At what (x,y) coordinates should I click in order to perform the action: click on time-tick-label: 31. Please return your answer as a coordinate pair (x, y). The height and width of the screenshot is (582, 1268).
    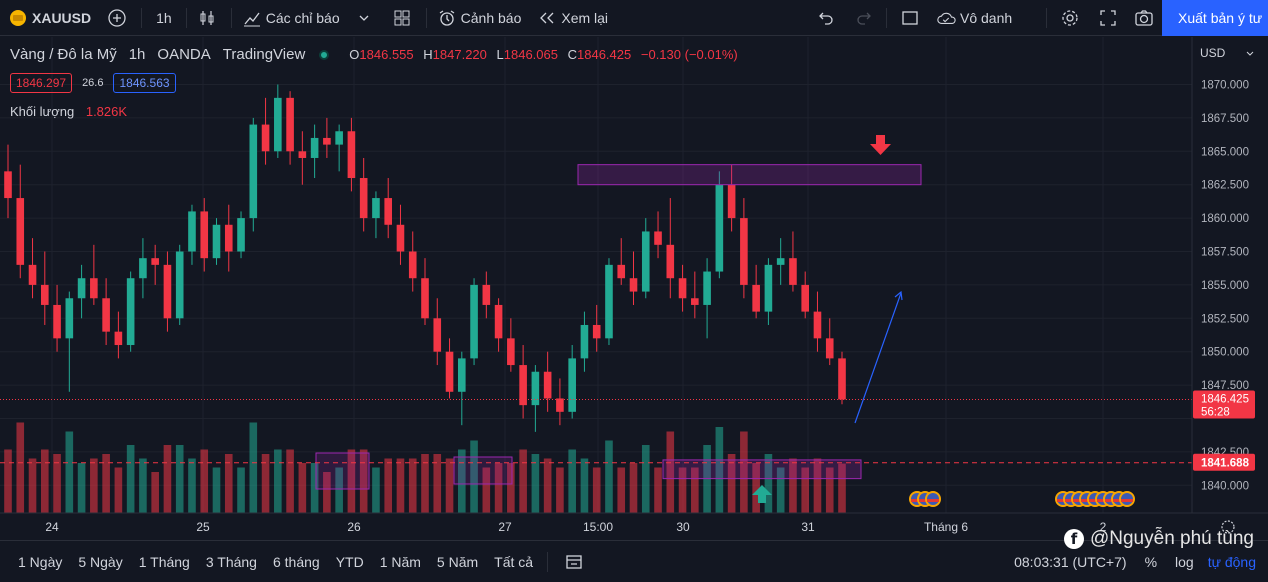
    Looking at the image, I should click on (808, 527).